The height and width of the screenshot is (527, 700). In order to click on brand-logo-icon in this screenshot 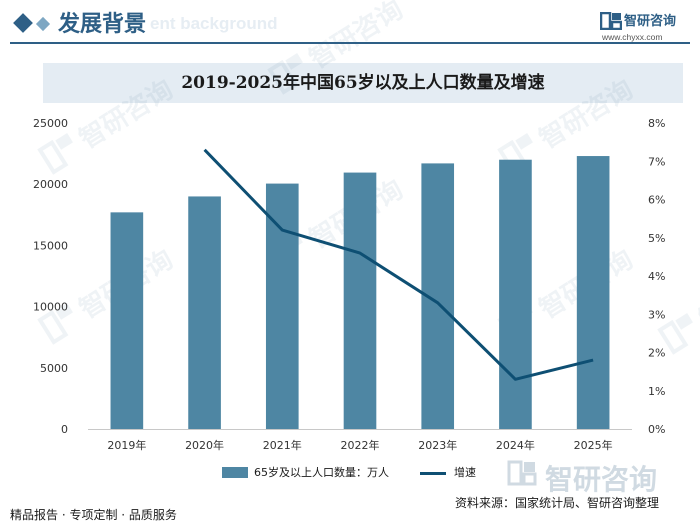, I will do `click(611, 21)`.